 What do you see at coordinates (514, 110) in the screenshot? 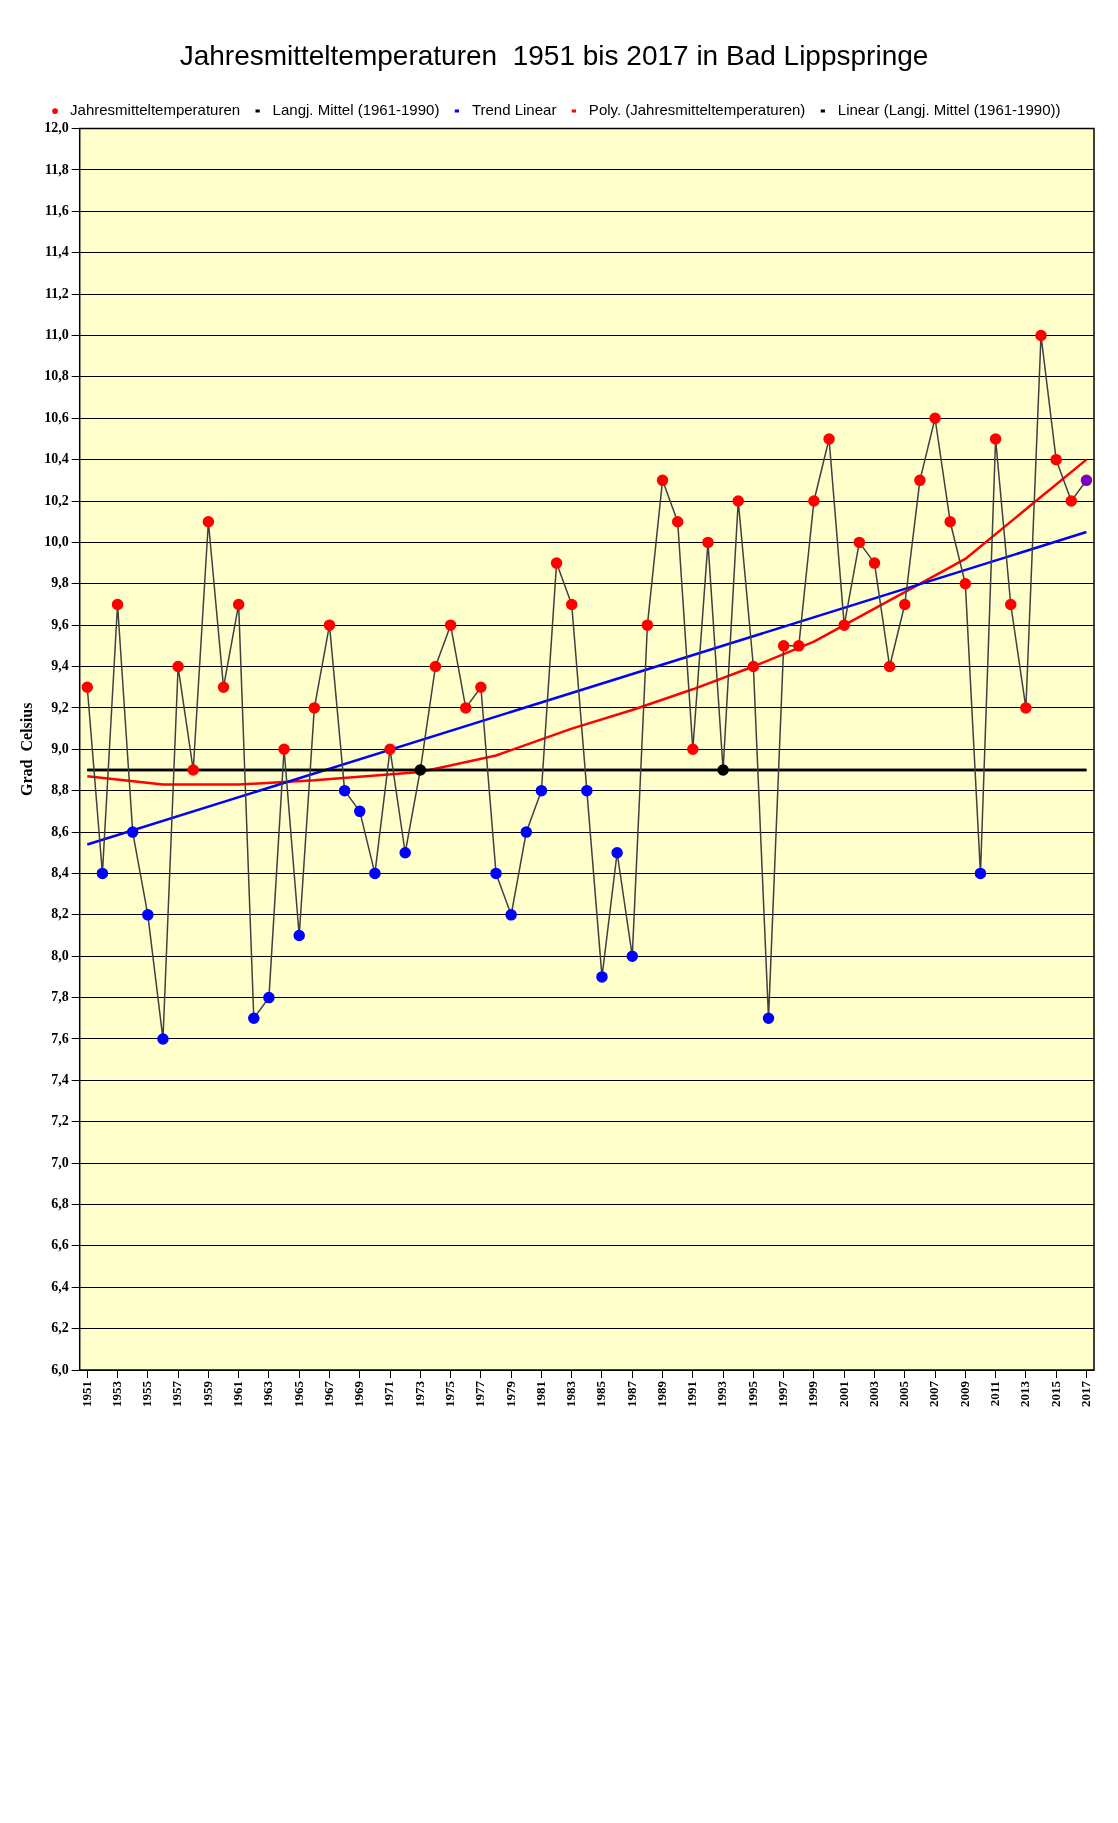
I see `legend-label: Trend Linear` at bounding box center [514, 110].